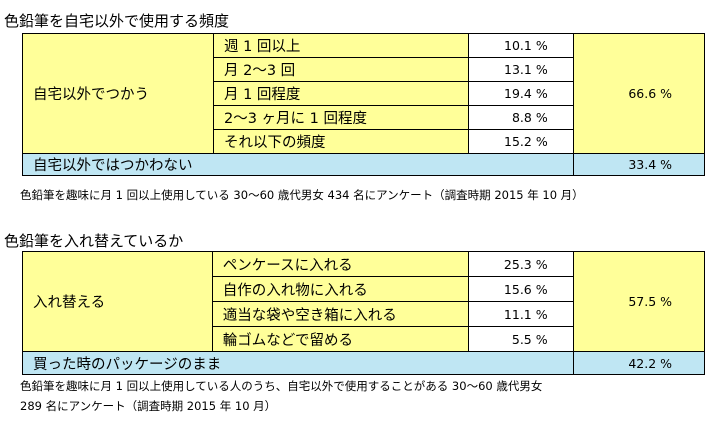 This screenshot has width=705, height=427. Describe the element at coordinates (638, 164) in the screenshot. I see `negative-percent: 33.4 %` at that location.